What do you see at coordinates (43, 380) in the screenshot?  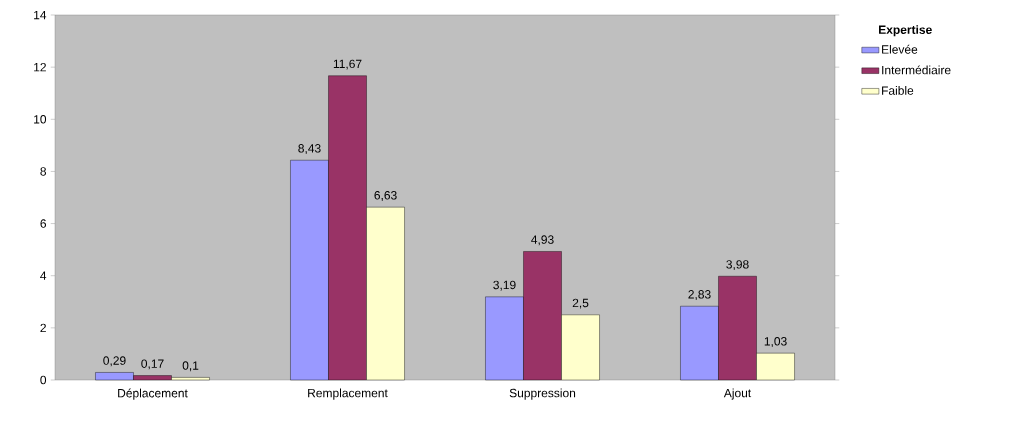 I see `y-tick-label: 0` at bounding box center [43, 380].